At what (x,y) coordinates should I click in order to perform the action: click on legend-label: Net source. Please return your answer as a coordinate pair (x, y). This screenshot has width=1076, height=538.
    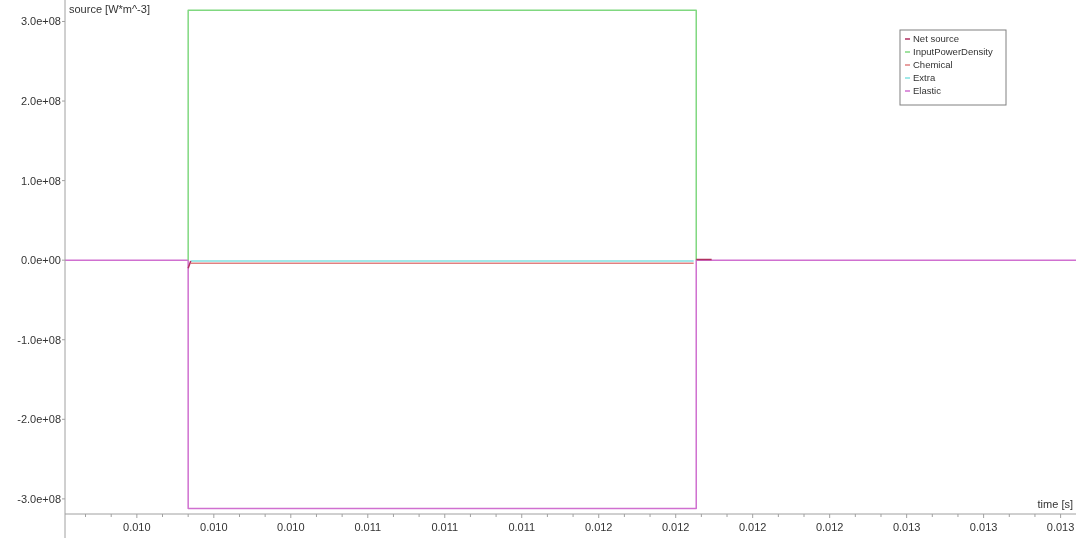
    Looking at the image, I should click on (936, 38).